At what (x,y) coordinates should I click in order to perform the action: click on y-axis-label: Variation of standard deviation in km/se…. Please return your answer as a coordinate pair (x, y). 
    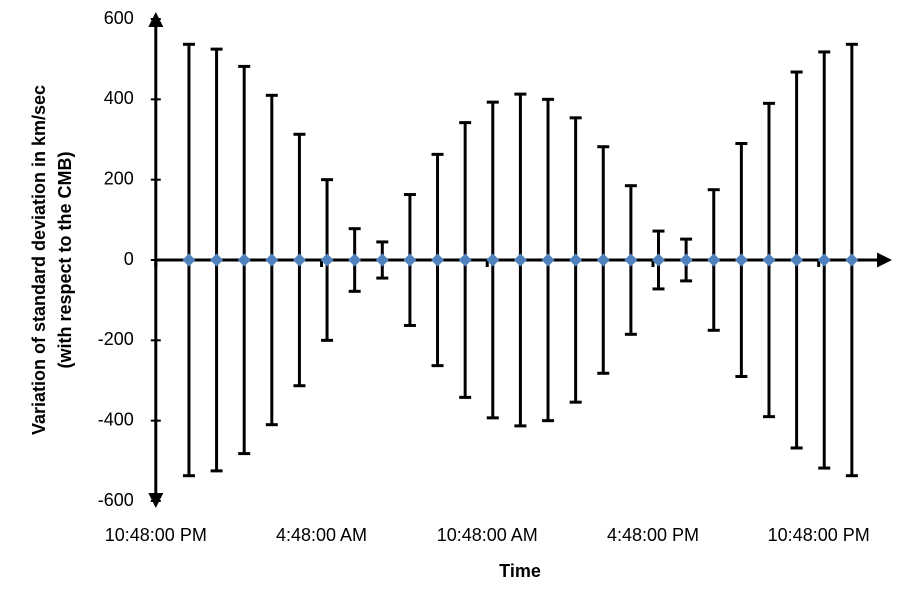
    Looking at the image, I should click on (39, 260).